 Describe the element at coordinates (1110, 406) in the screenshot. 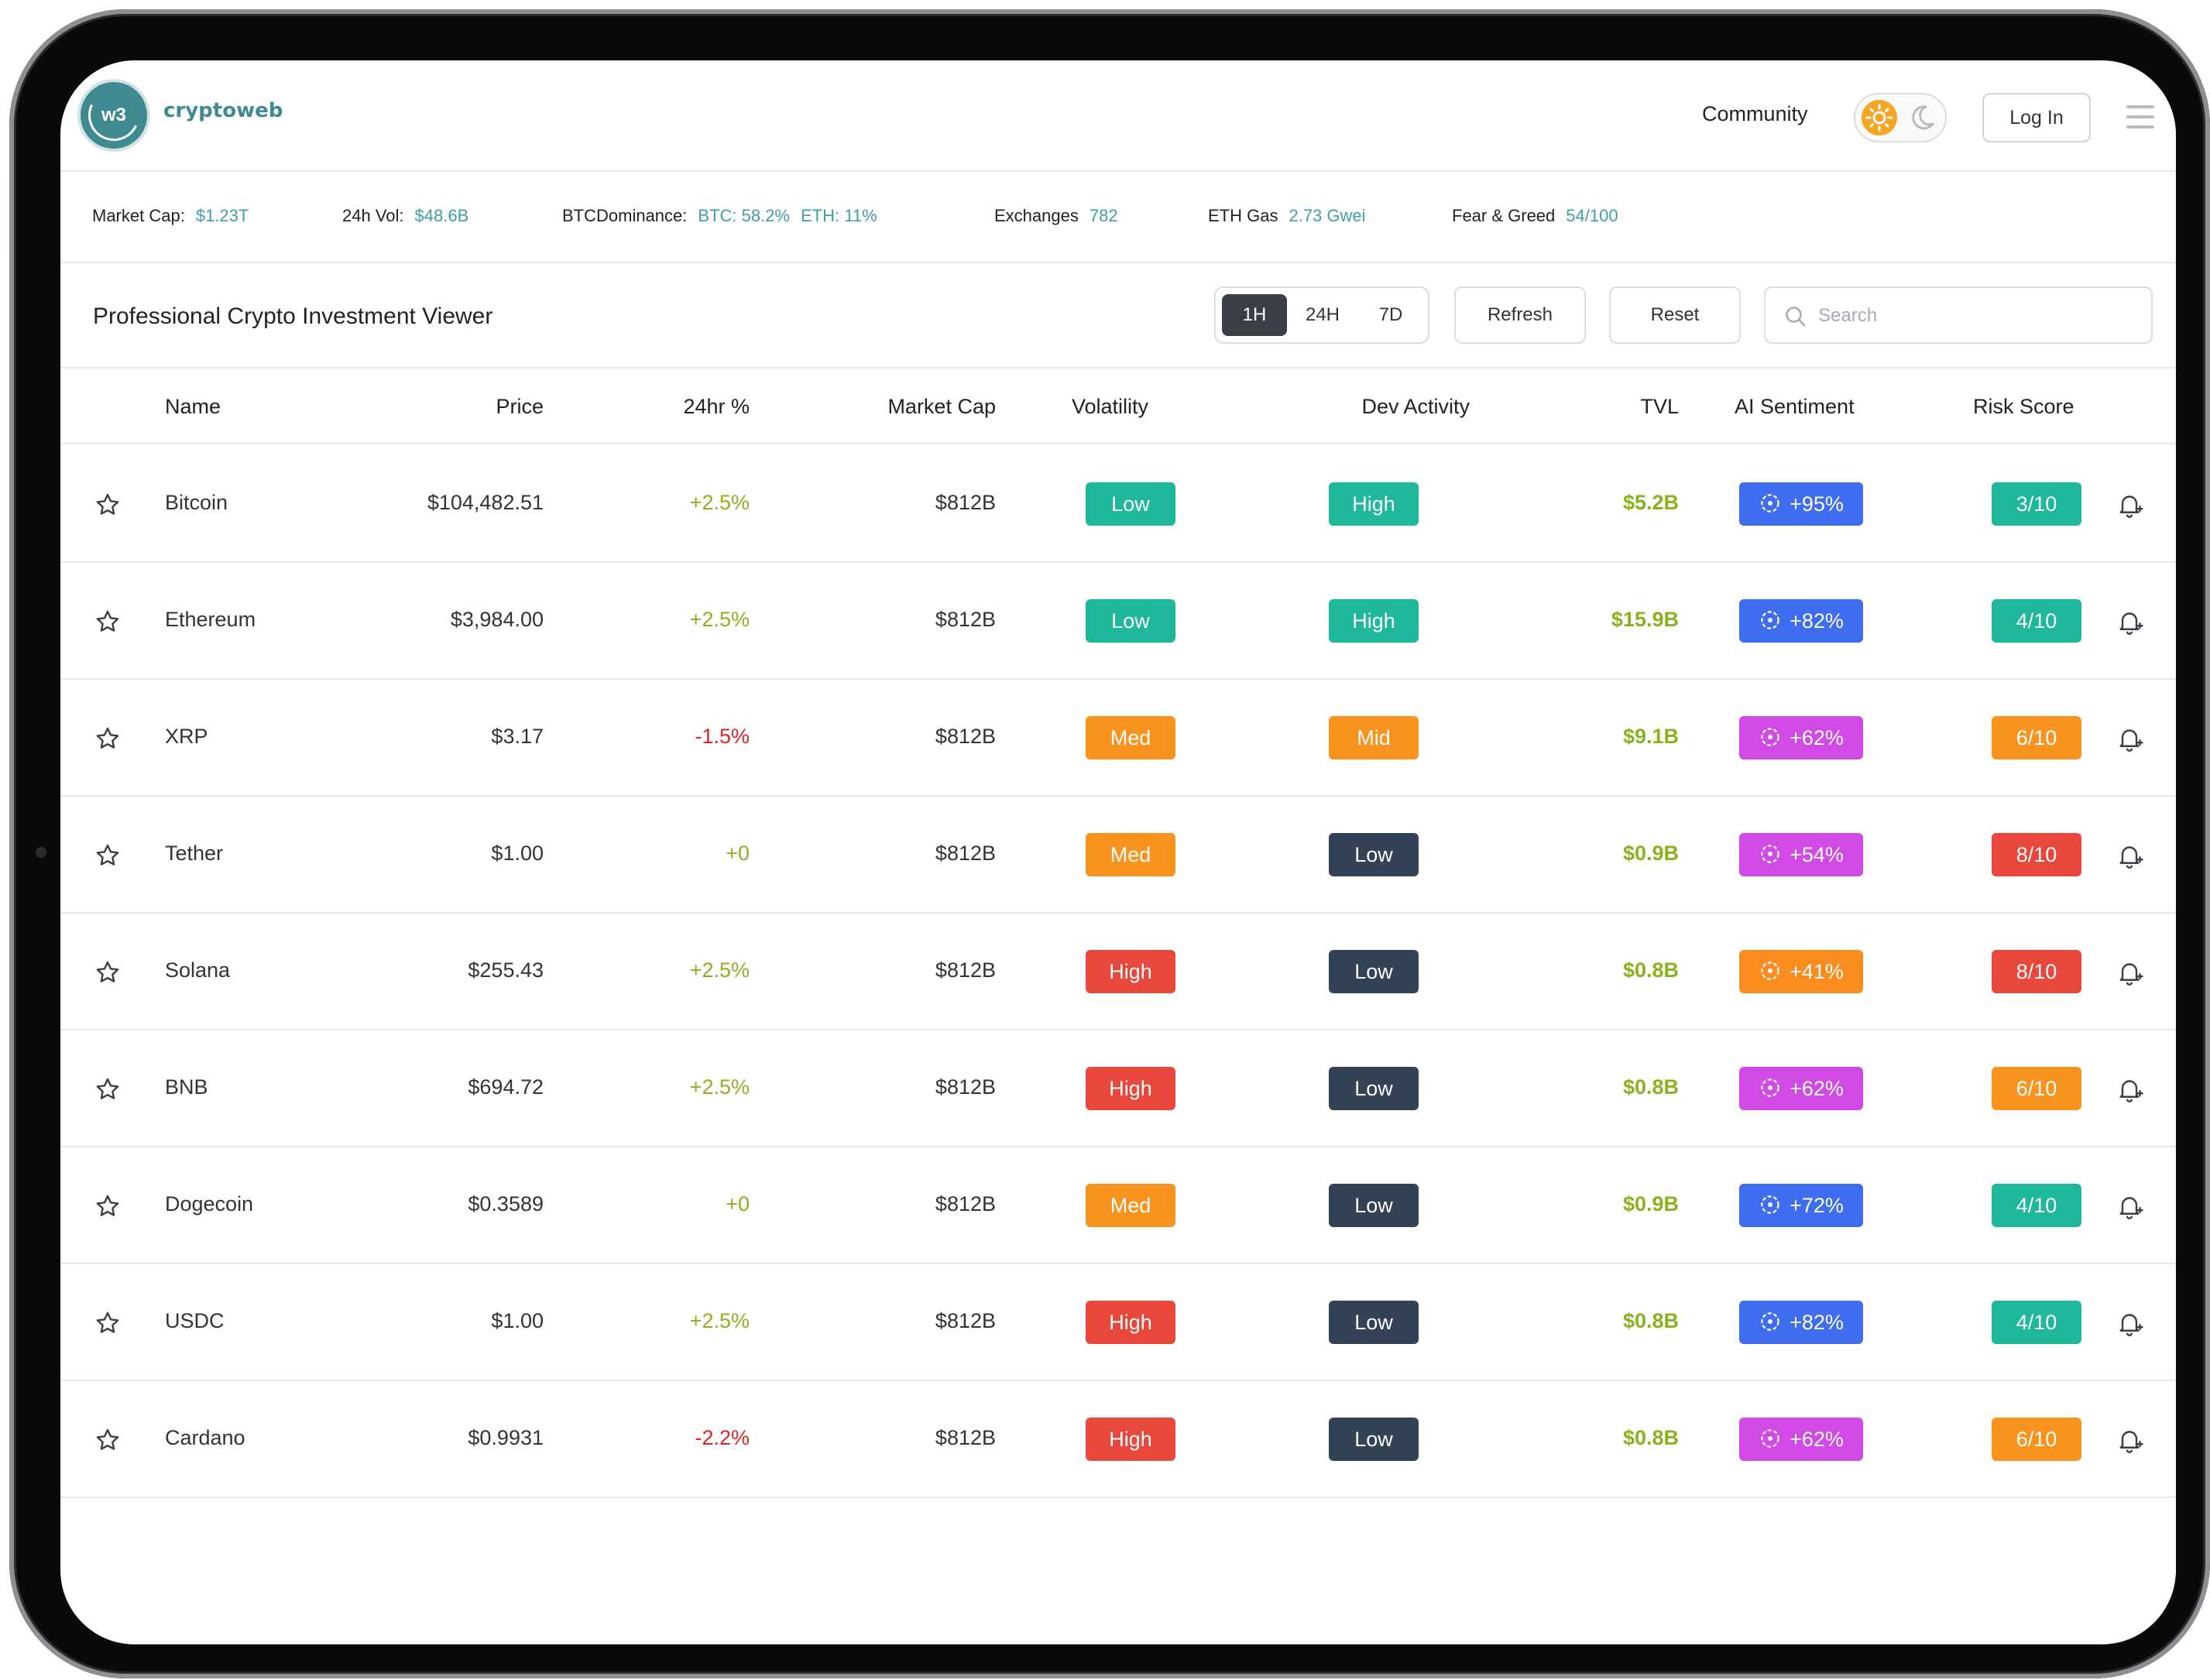

I see `column-header-volatility: Volatility` at that location.